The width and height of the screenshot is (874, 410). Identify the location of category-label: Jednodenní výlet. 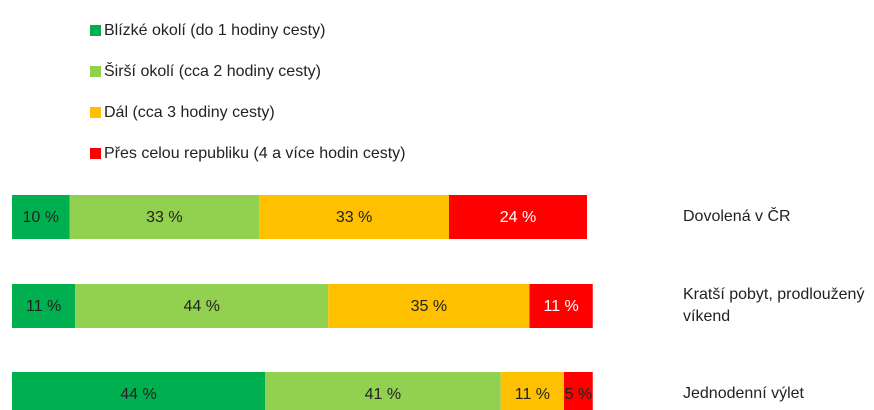
(743, 393).